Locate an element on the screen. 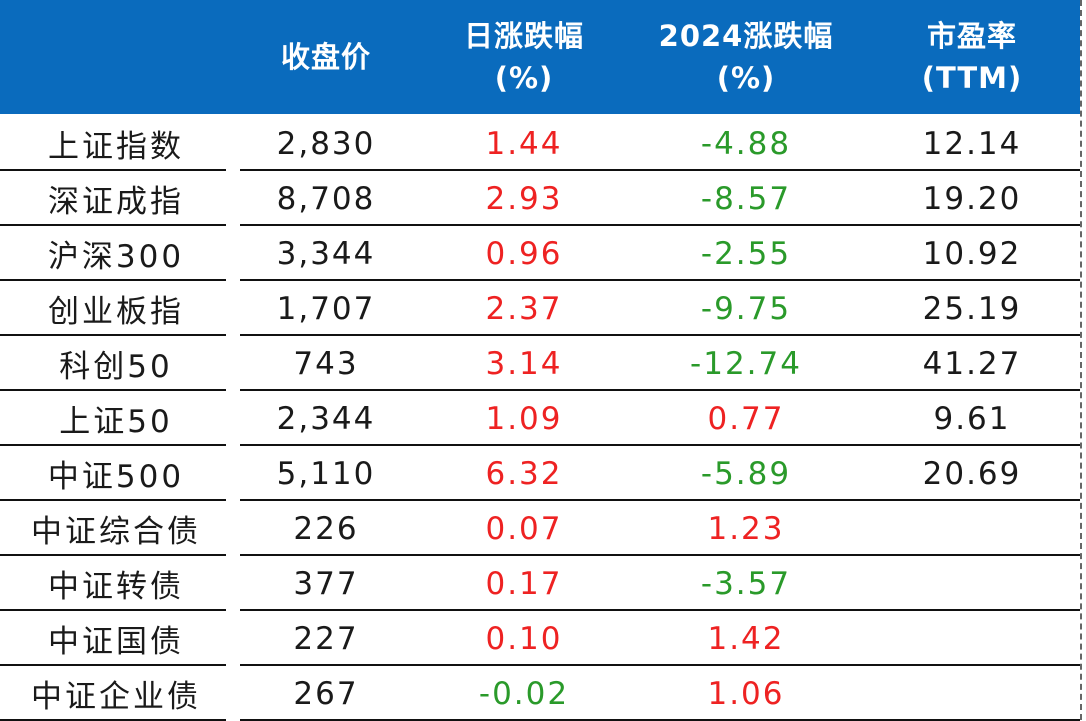  pe-ratio-cell: 10.92 is located at coordinates (972, 253).